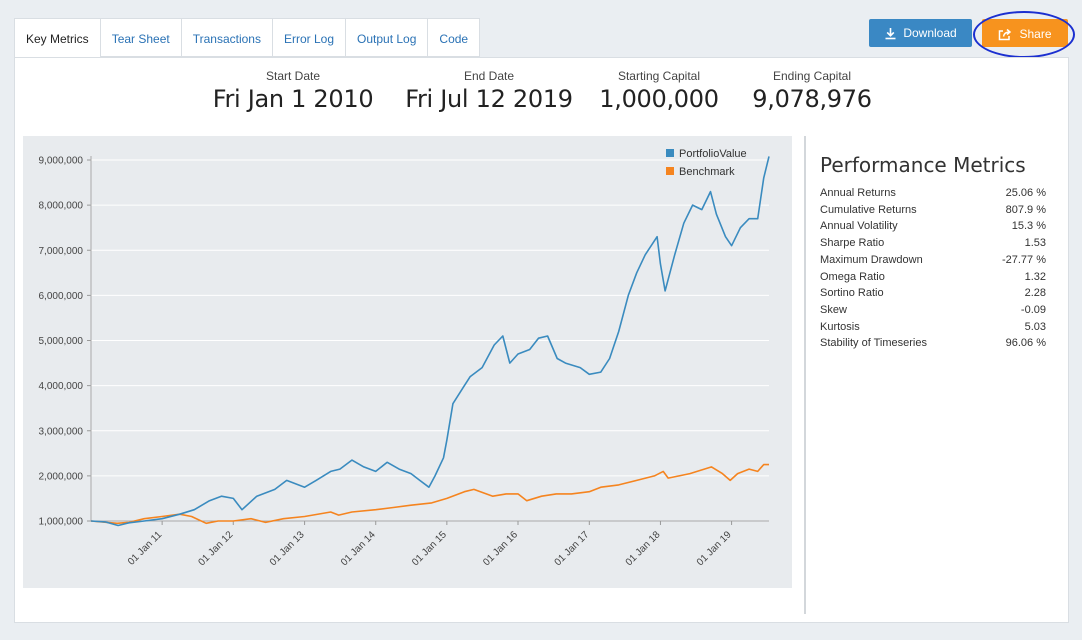  I want to click on y-tick-label: 8,000,000, so click(61, 206).